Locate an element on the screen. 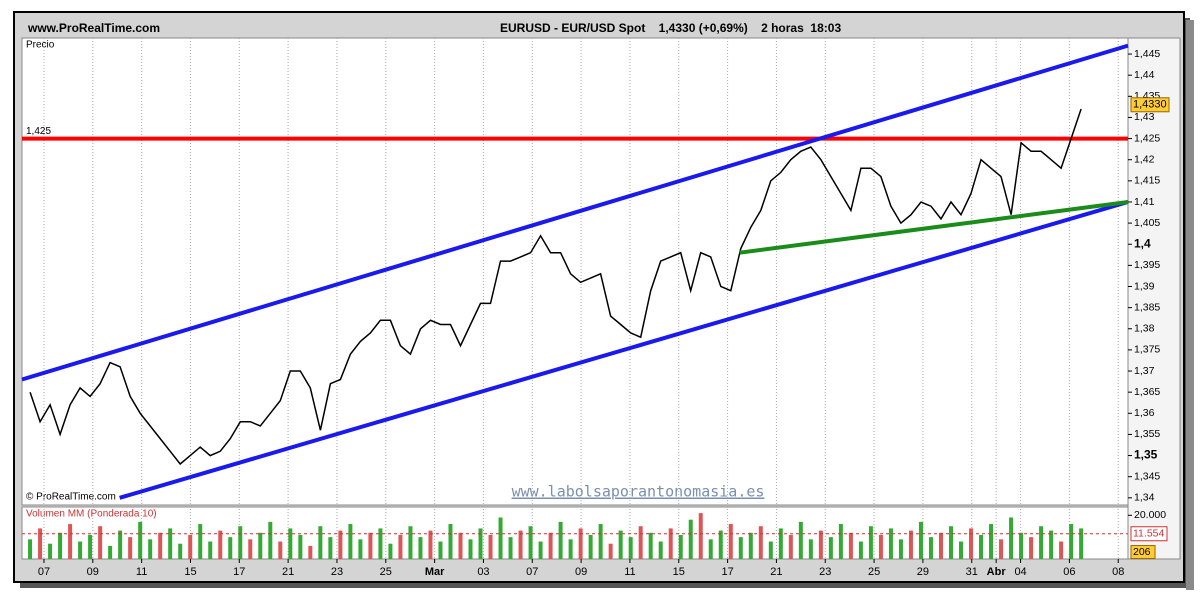 This screenshot has height=605, width=1200. volume-tick-label: 20.000 is located at coordinates (1150, 515).